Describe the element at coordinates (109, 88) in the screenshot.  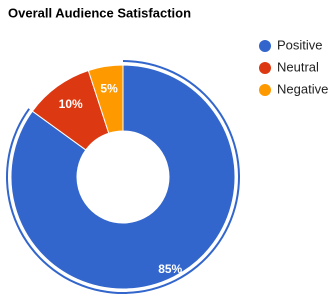
I see `slice-label: 5%` at that location.